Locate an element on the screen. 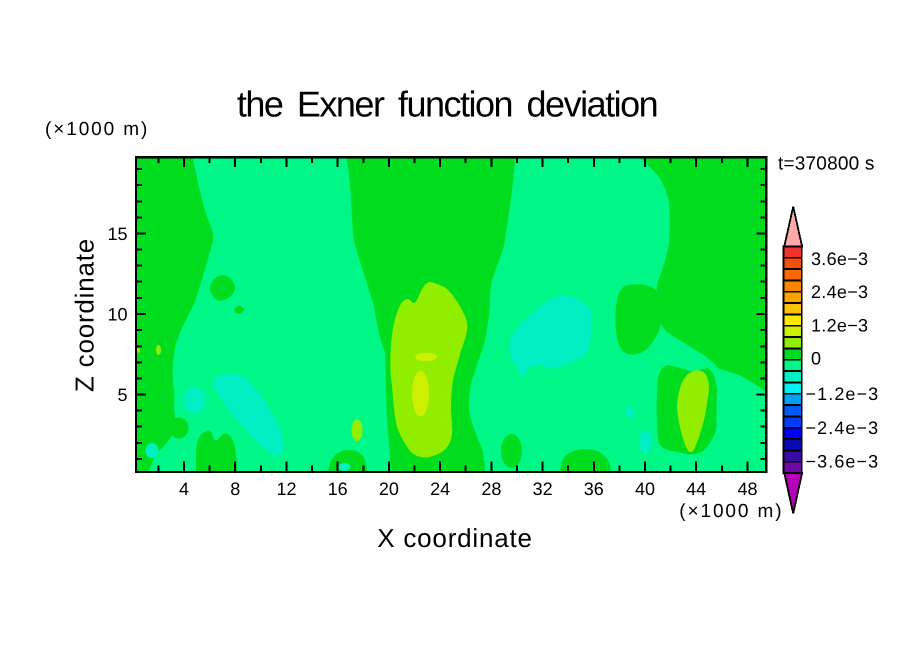 Image resolution: width=904 pixels, height=659 pixels. svg-text: 20 is located at coordinates (389, 489).